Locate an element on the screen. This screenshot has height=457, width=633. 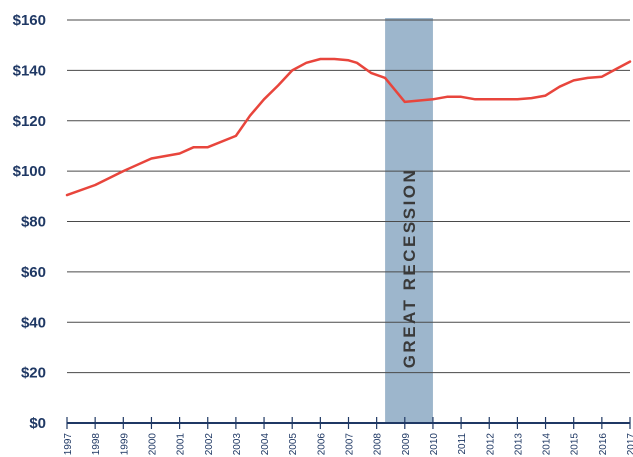
y-tick-label: $40 is located at coordinates (33, 322).